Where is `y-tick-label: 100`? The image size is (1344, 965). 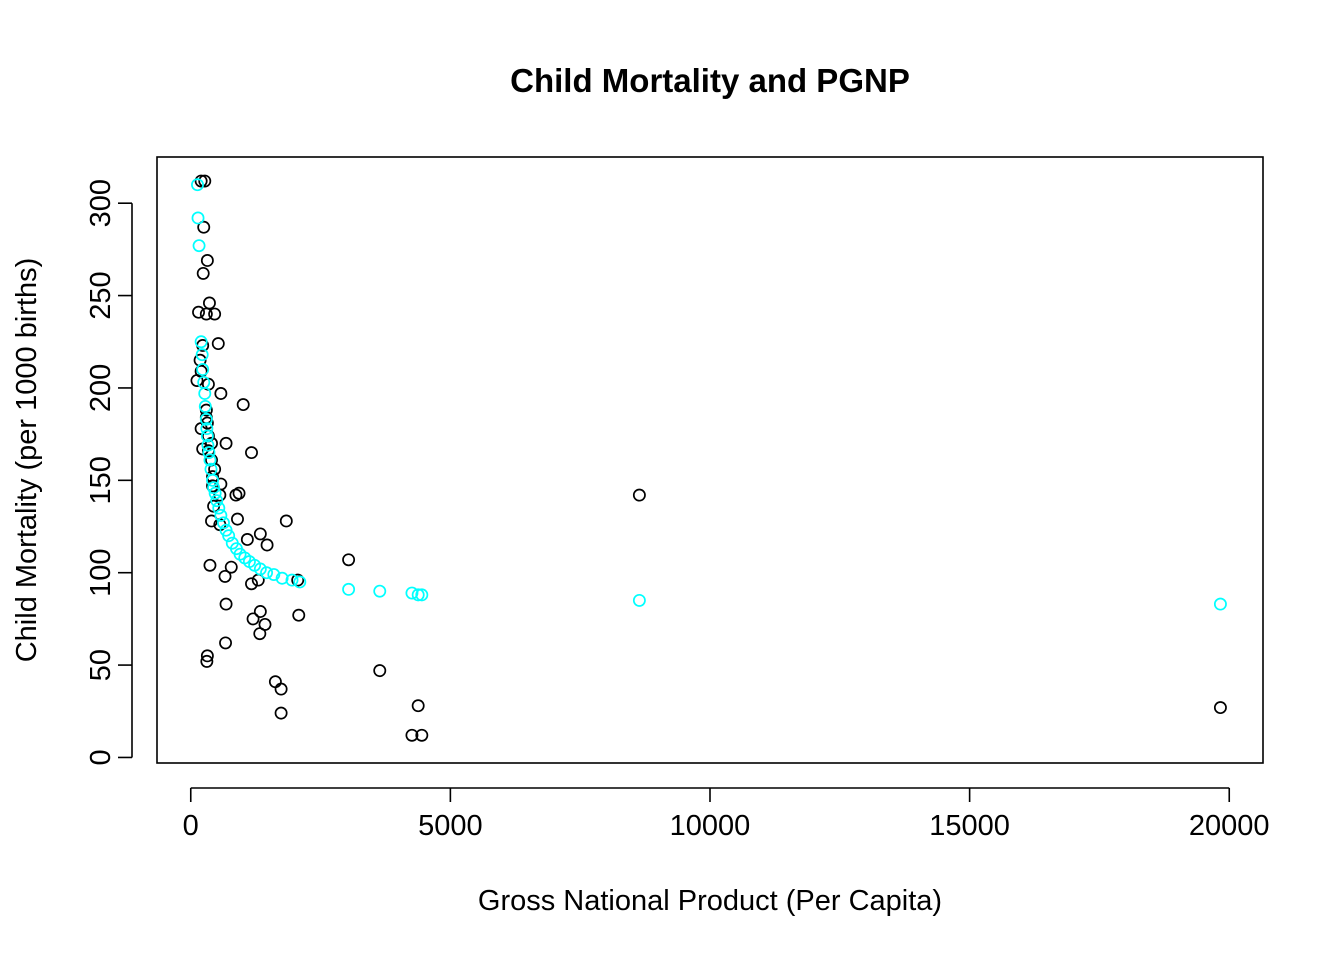 y-tick-label: 100 is located at coordinates (101, 573).